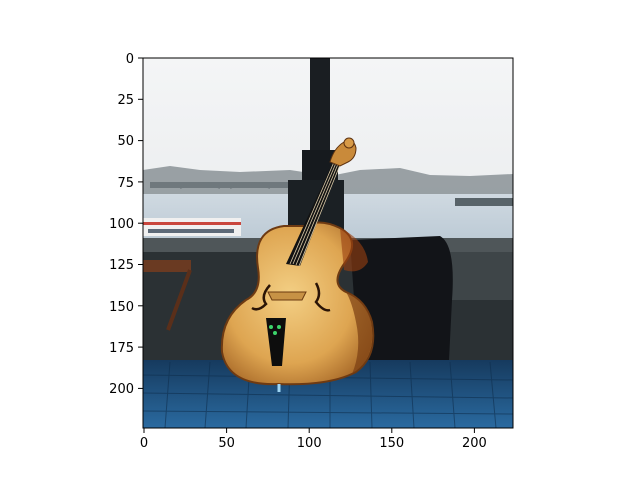  What do you see at coordinates (125, 141) in the screenshot?
I see `y-tick-label: 50` at bounding box center [125, 141].